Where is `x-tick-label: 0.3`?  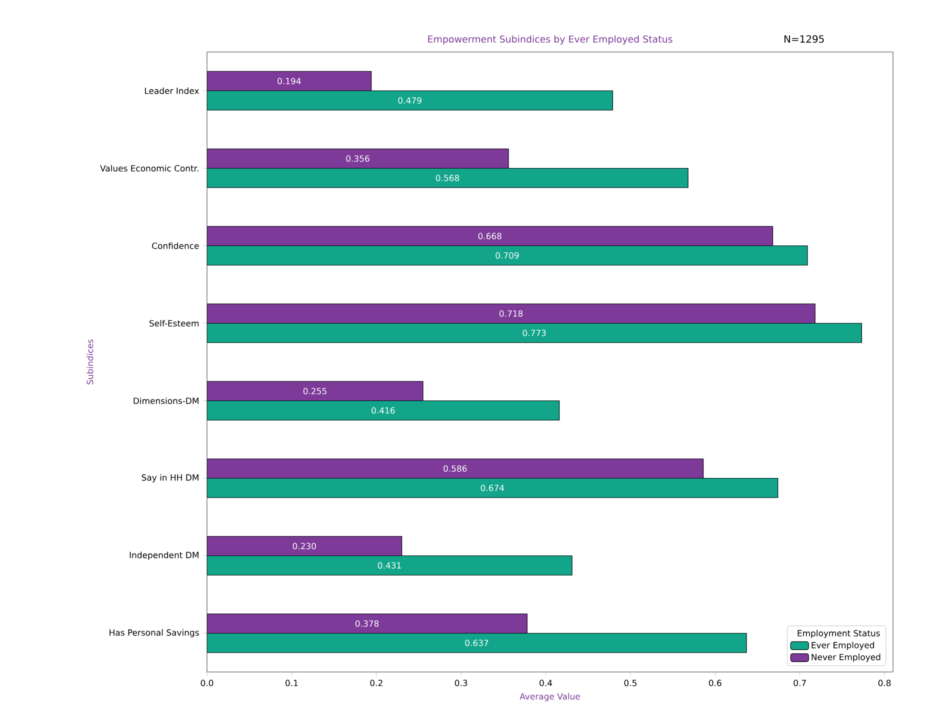 x-tick-label: 0.3 is located at coordinates (461, 683).